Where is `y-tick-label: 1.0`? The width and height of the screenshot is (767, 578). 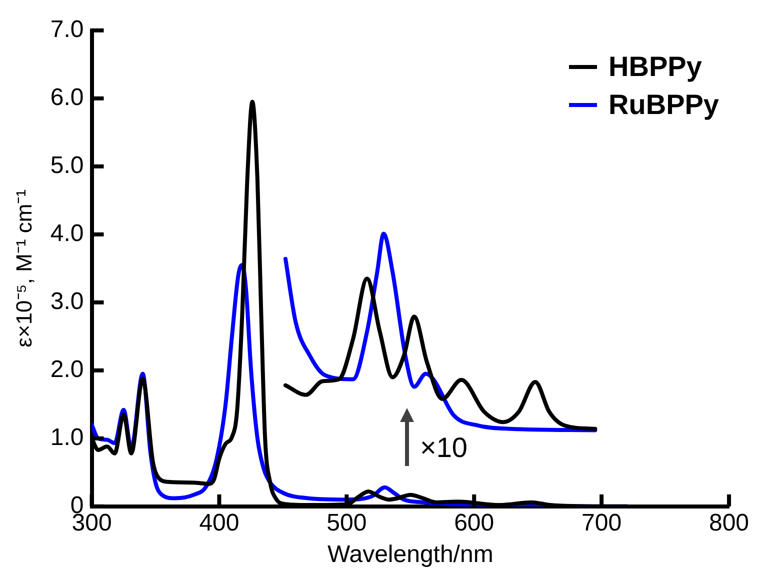 y-tick-label: 1.0 is located at coordinates (67, 438).